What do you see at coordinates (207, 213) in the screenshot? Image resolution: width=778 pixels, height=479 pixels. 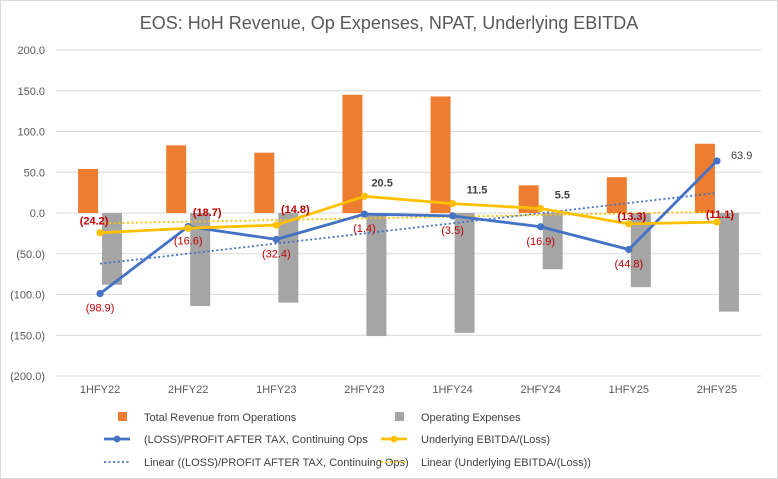 I see `ebitda-data-label: (18.7)` at bounding box center [207, 213].